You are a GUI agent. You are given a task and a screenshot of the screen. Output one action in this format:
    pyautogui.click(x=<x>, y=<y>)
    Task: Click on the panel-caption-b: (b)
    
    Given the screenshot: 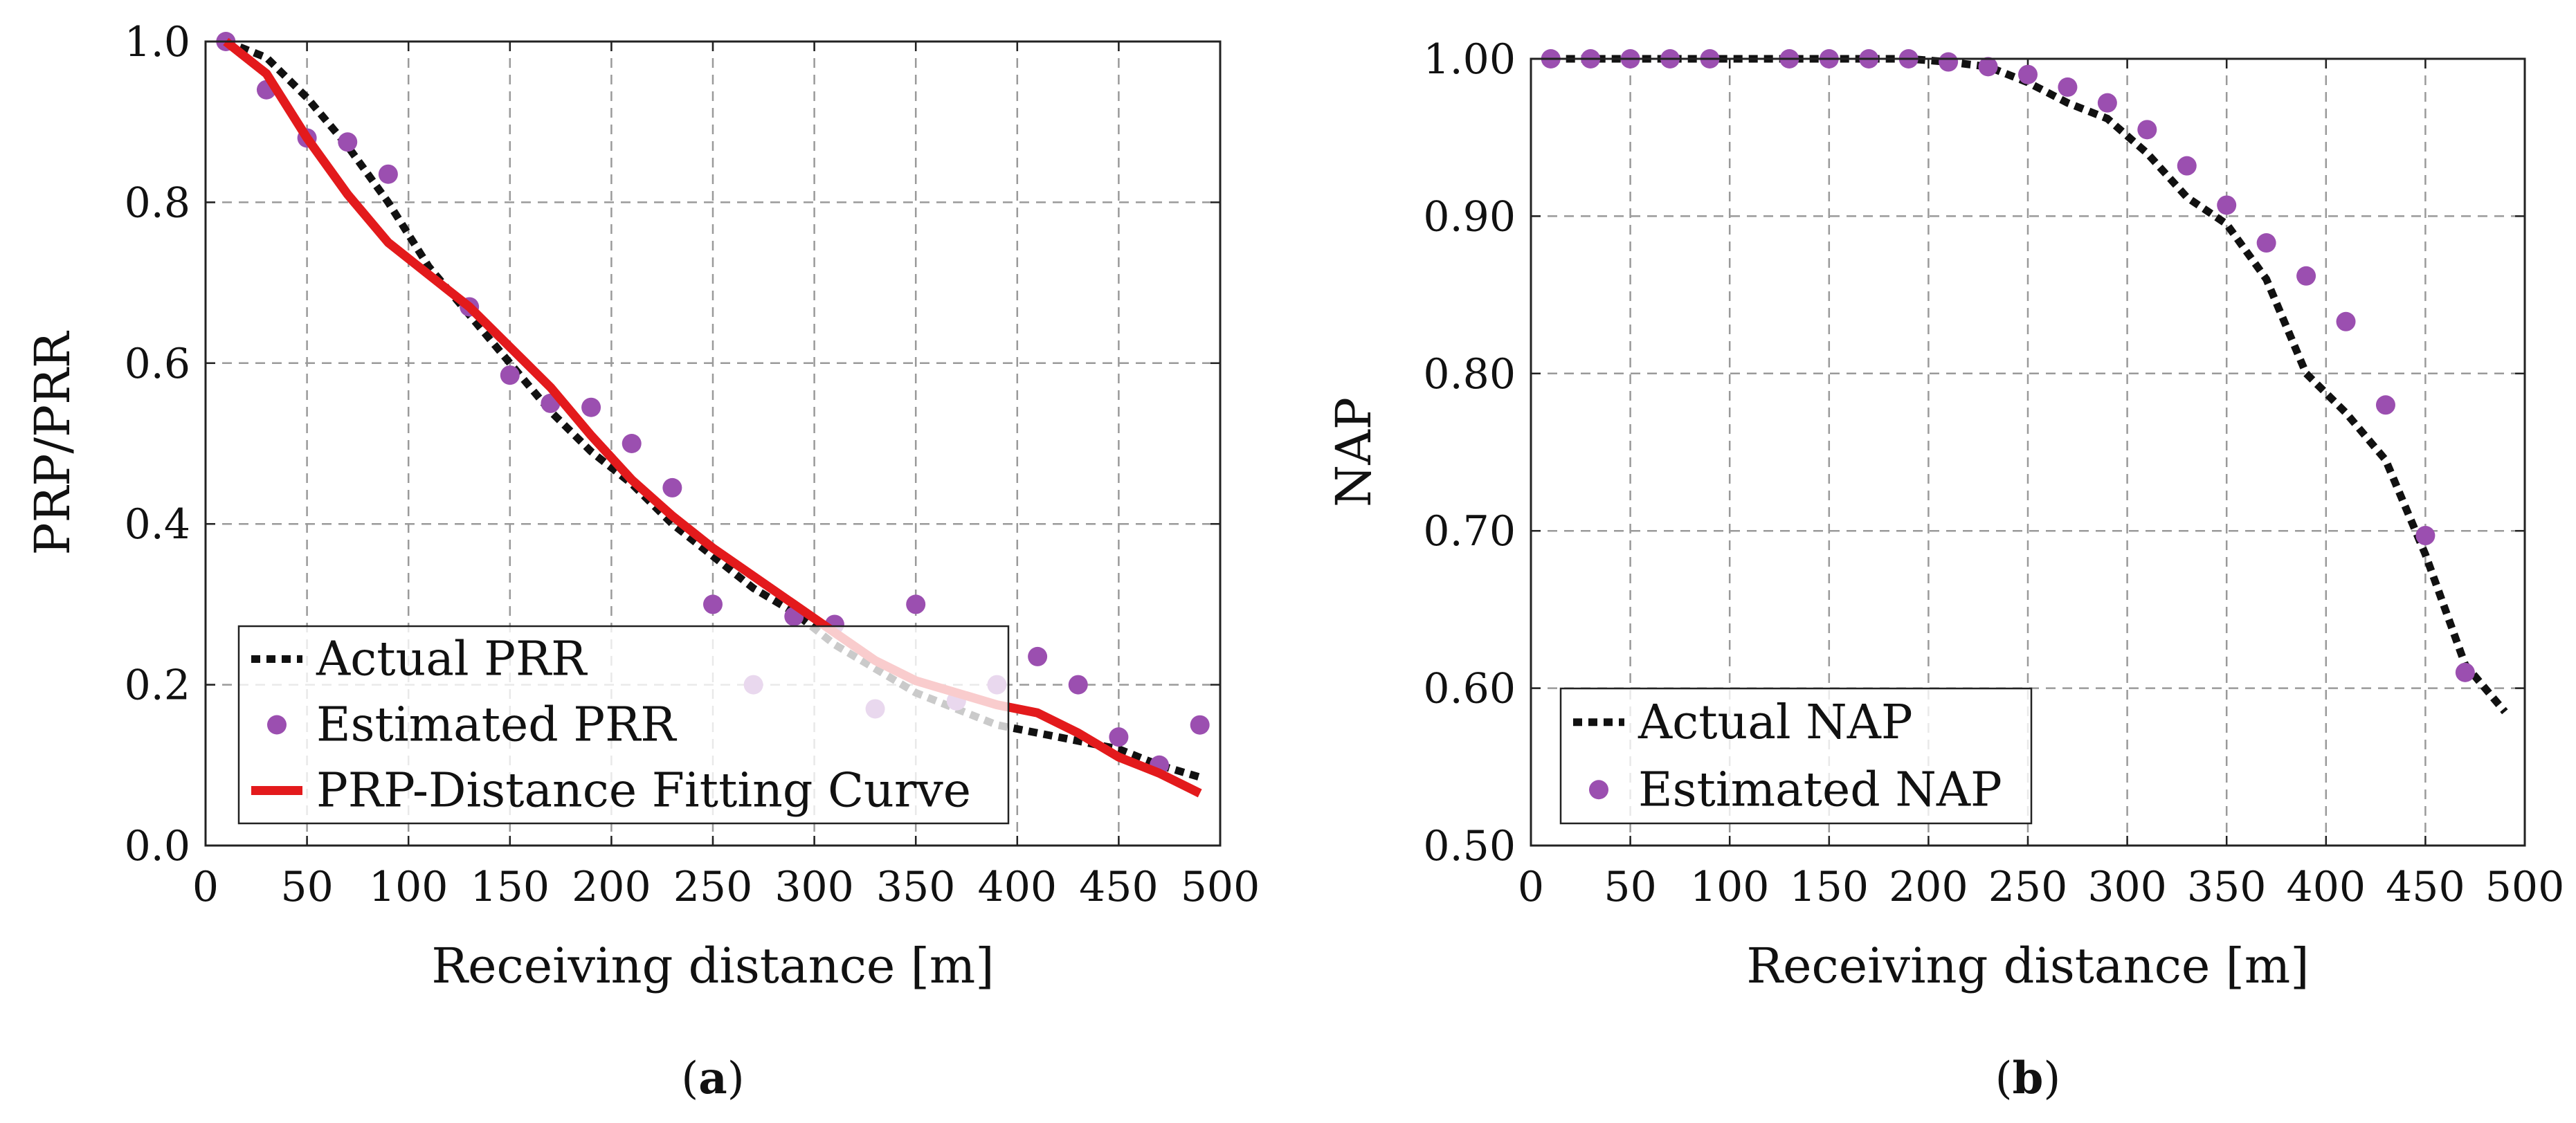 What is the action you would take?
    pyautogui.click(x=2028, y=1078)
    